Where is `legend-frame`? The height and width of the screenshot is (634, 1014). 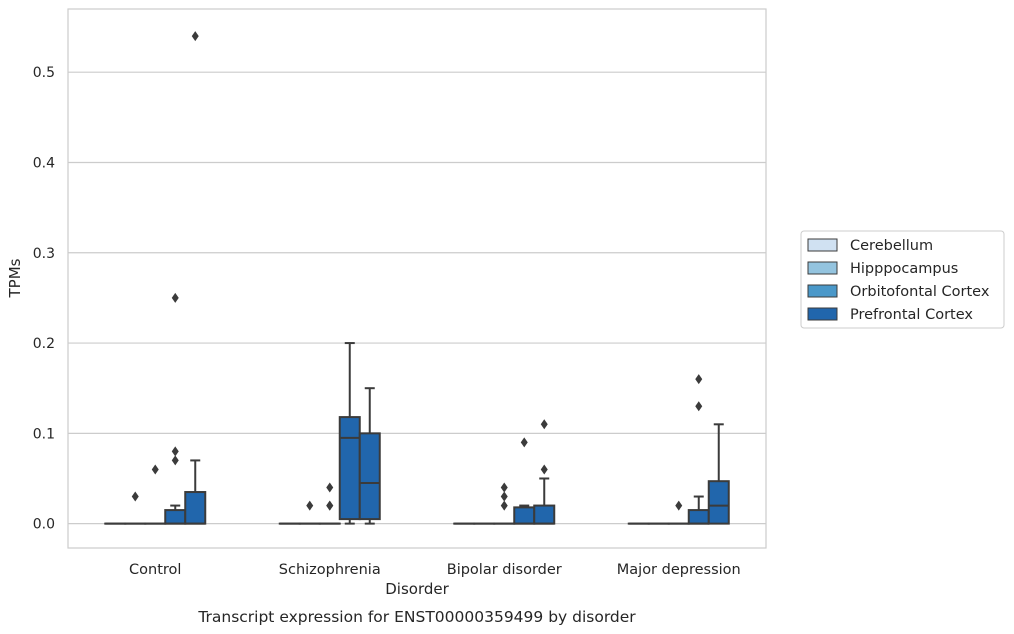 legend-frame is located at coordinates (902, 279).